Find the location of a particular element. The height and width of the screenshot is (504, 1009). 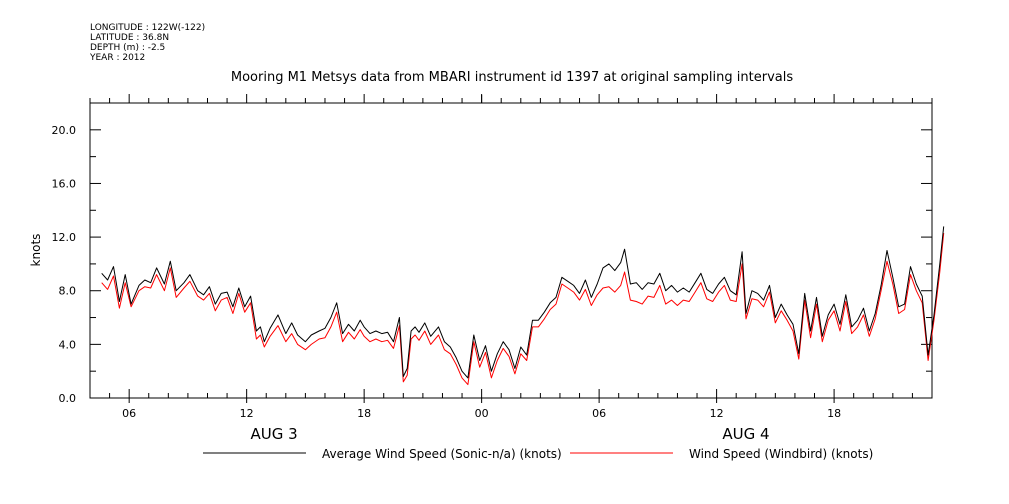

legend-label-average-wind-speed: Average Wind Speed (Sonic-n/a) (knots) is located at coordinates (442, 454).